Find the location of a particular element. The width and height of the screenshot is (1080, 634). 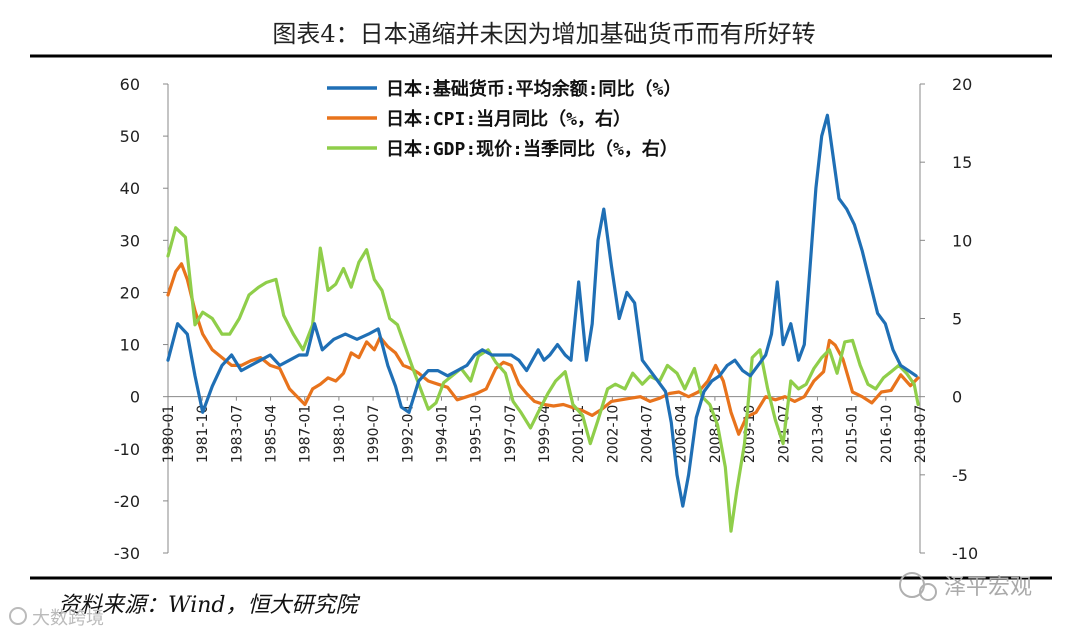

x-tick-label: 1980-01 is located at coordinates (169, 434).